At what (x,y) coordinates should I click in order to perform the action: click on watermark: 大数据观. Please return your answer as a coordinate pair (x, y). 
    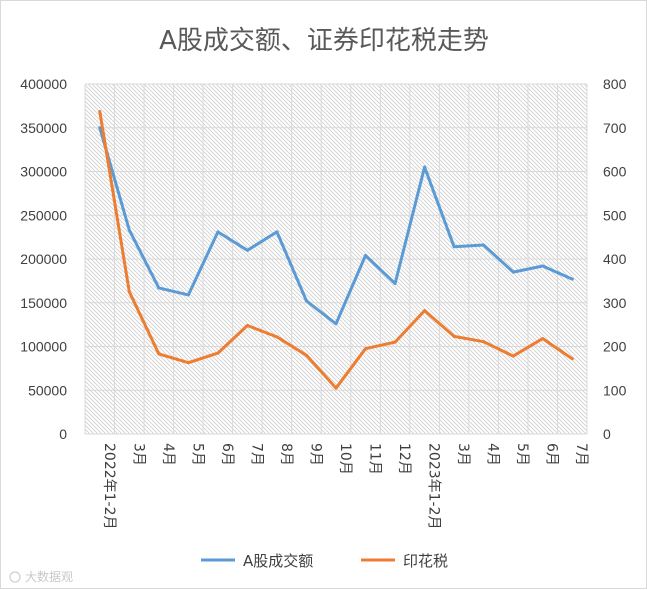
    Looking at the image, I should click on (41, 576).